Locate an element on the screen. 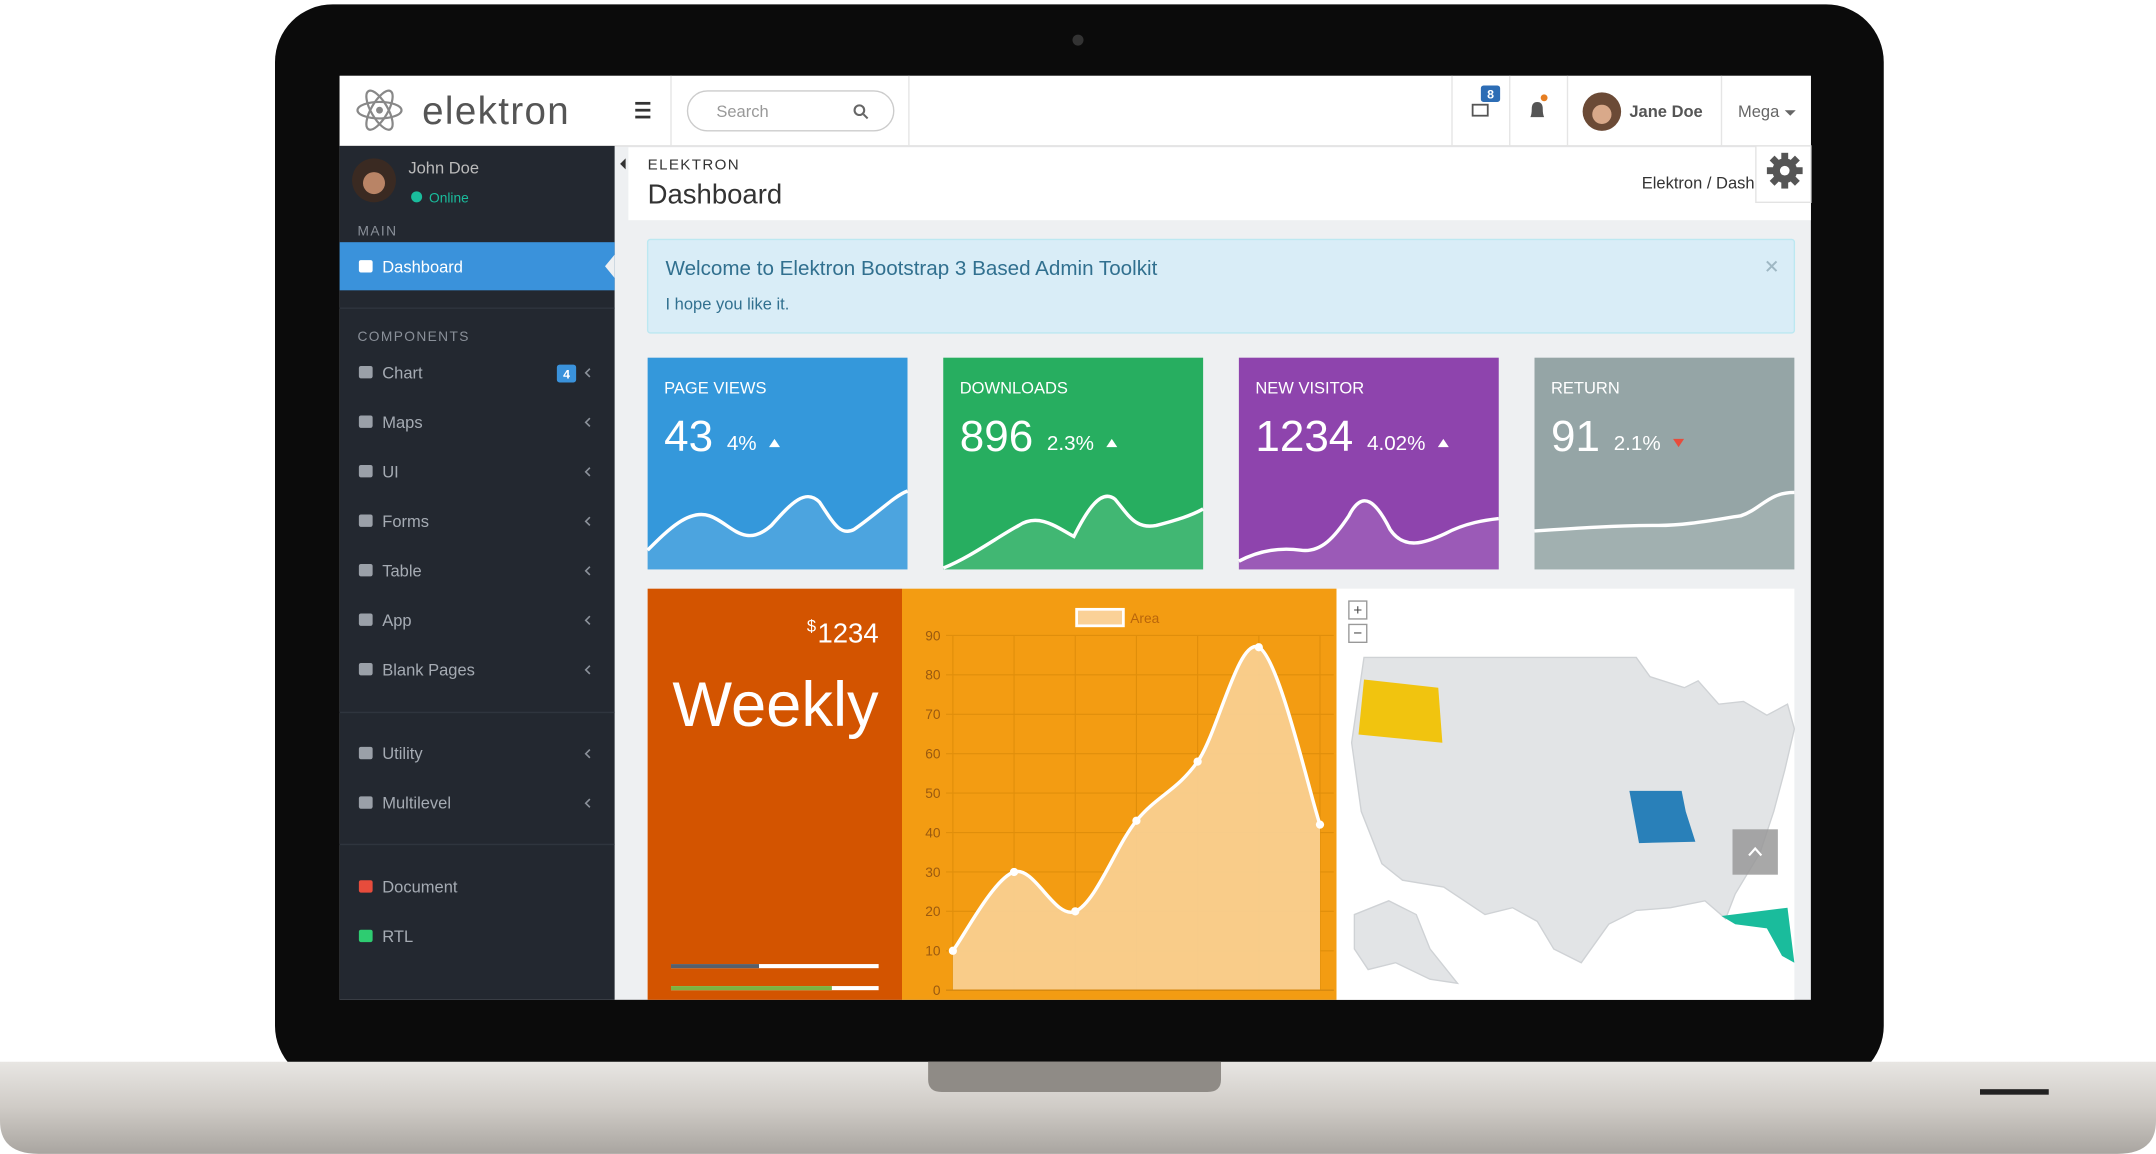 The height and width of the screenshot is (1154, 2156). nav-item: Forms is located at coordinates (405, 522).